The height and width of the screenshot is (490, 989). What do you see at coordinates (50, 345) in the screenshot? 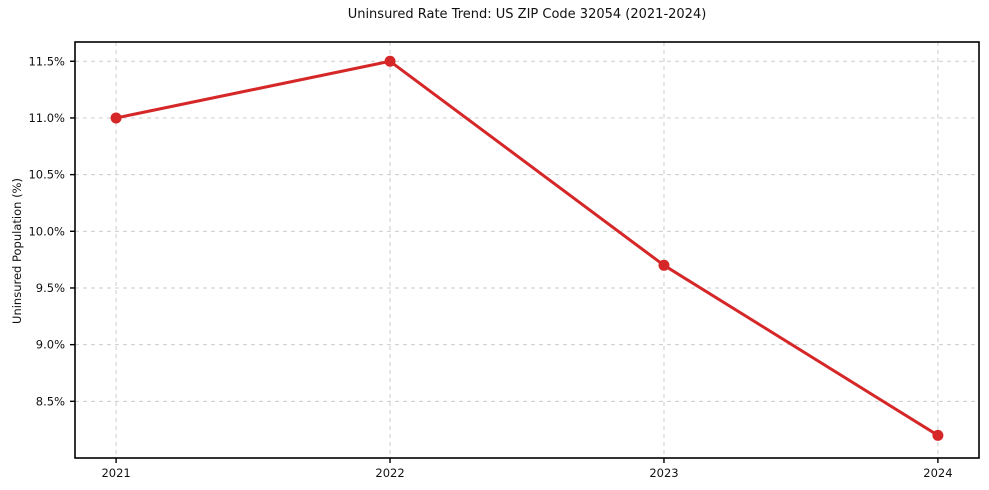
I see `y-tick-label: 9.0%` at bounding box center [50, 345].